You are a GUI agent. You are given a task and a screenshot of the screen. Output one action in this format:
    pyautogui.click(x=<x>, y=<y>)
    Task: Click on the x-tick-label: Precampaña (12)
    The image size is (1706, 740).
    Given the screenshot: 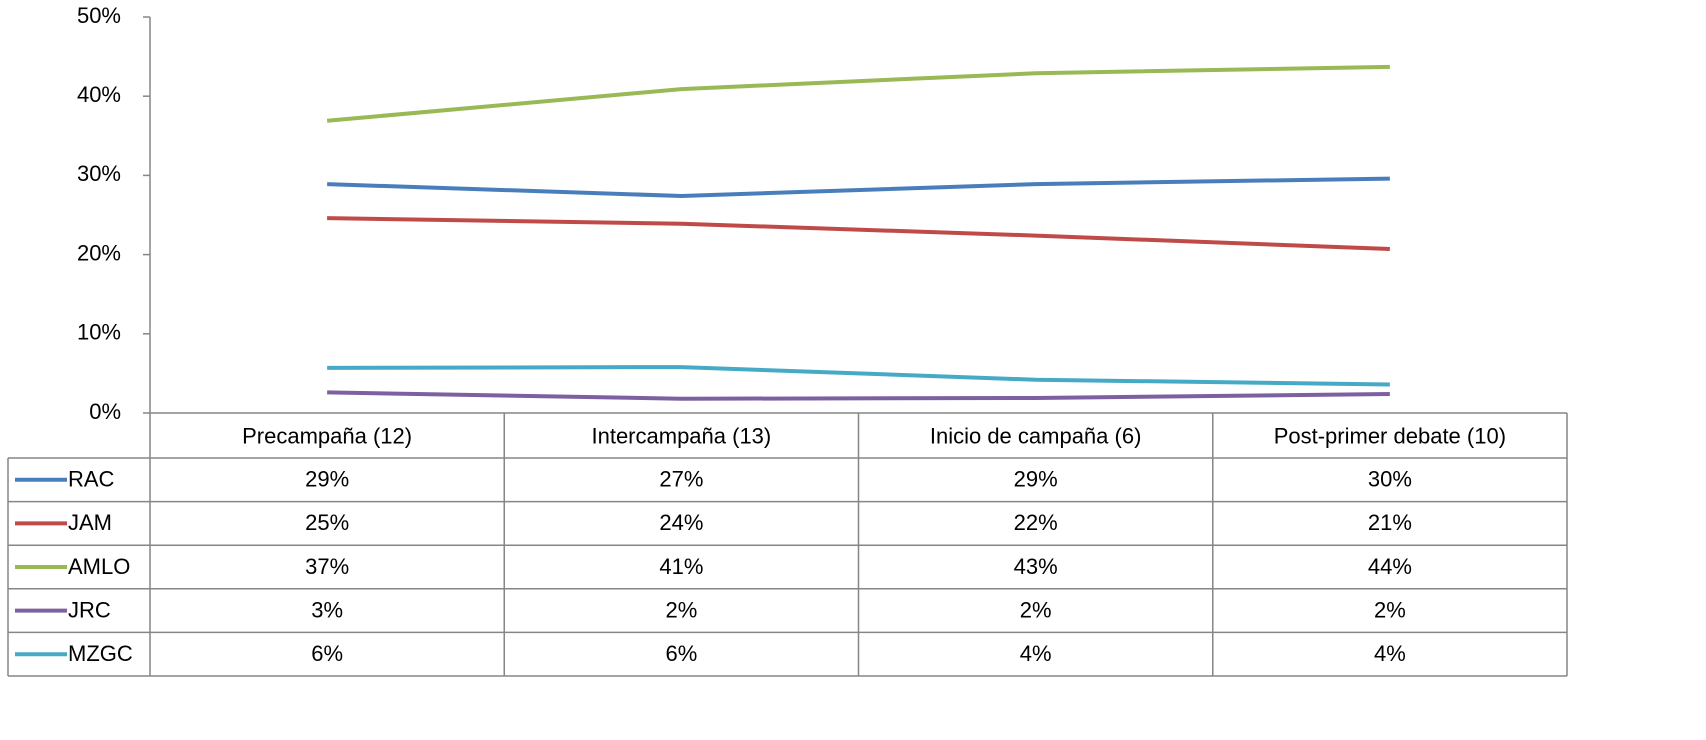 What is the action you would take?
    pyautogui.click(x=327, y=435)
    